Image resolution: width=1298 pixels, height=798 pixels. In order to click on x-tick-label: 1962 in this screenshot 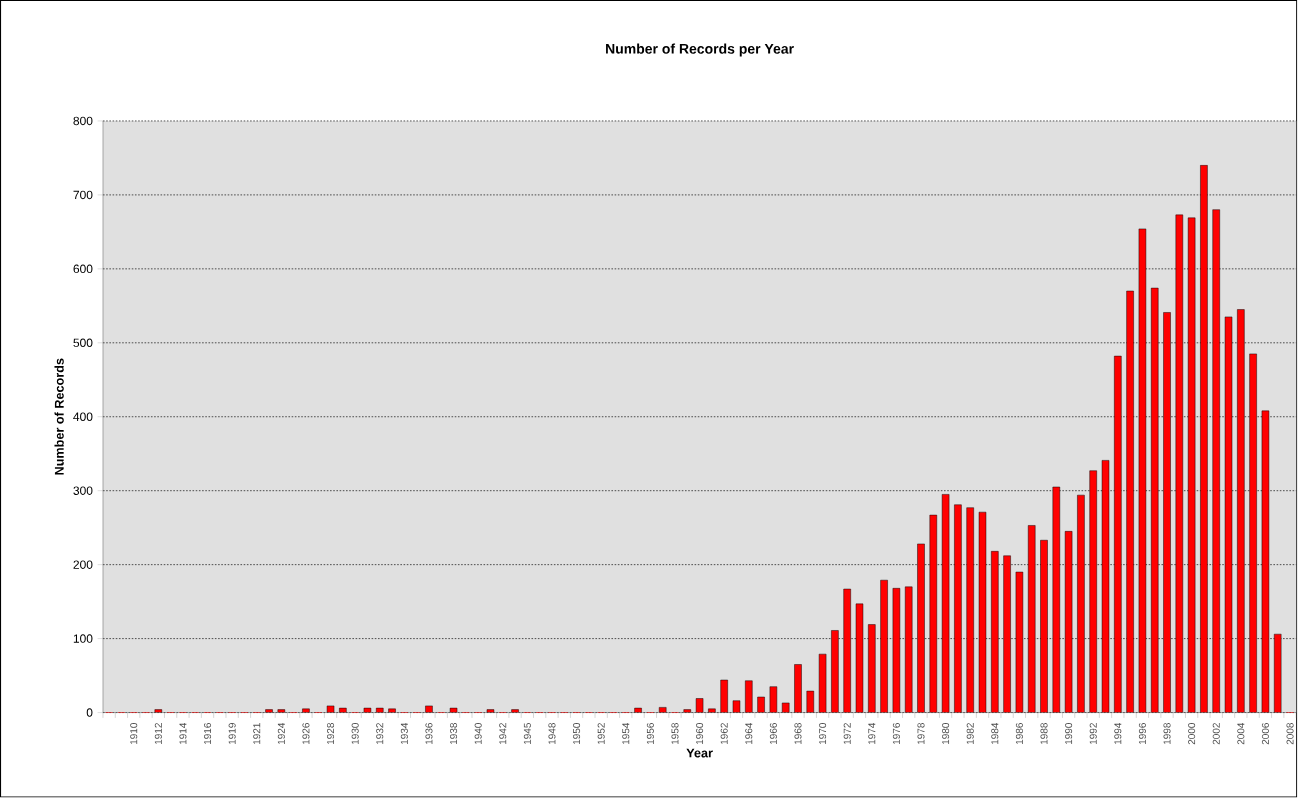, I will do `click(724, 734)`.